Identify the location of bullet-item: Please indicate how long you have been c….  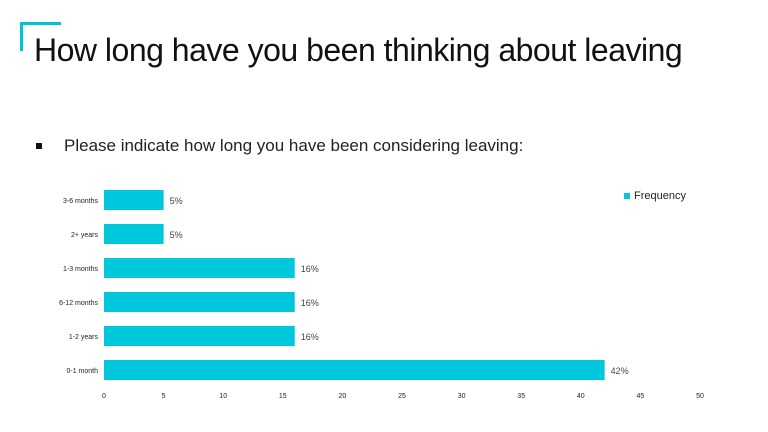
(279, 146).